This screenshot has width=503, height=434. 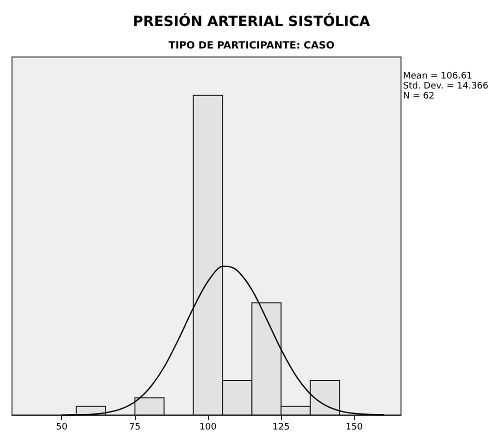 I want to click on chart-title: PRESIÓN ARTERIAL SISTÓLICA, so click(x=251, y=21).